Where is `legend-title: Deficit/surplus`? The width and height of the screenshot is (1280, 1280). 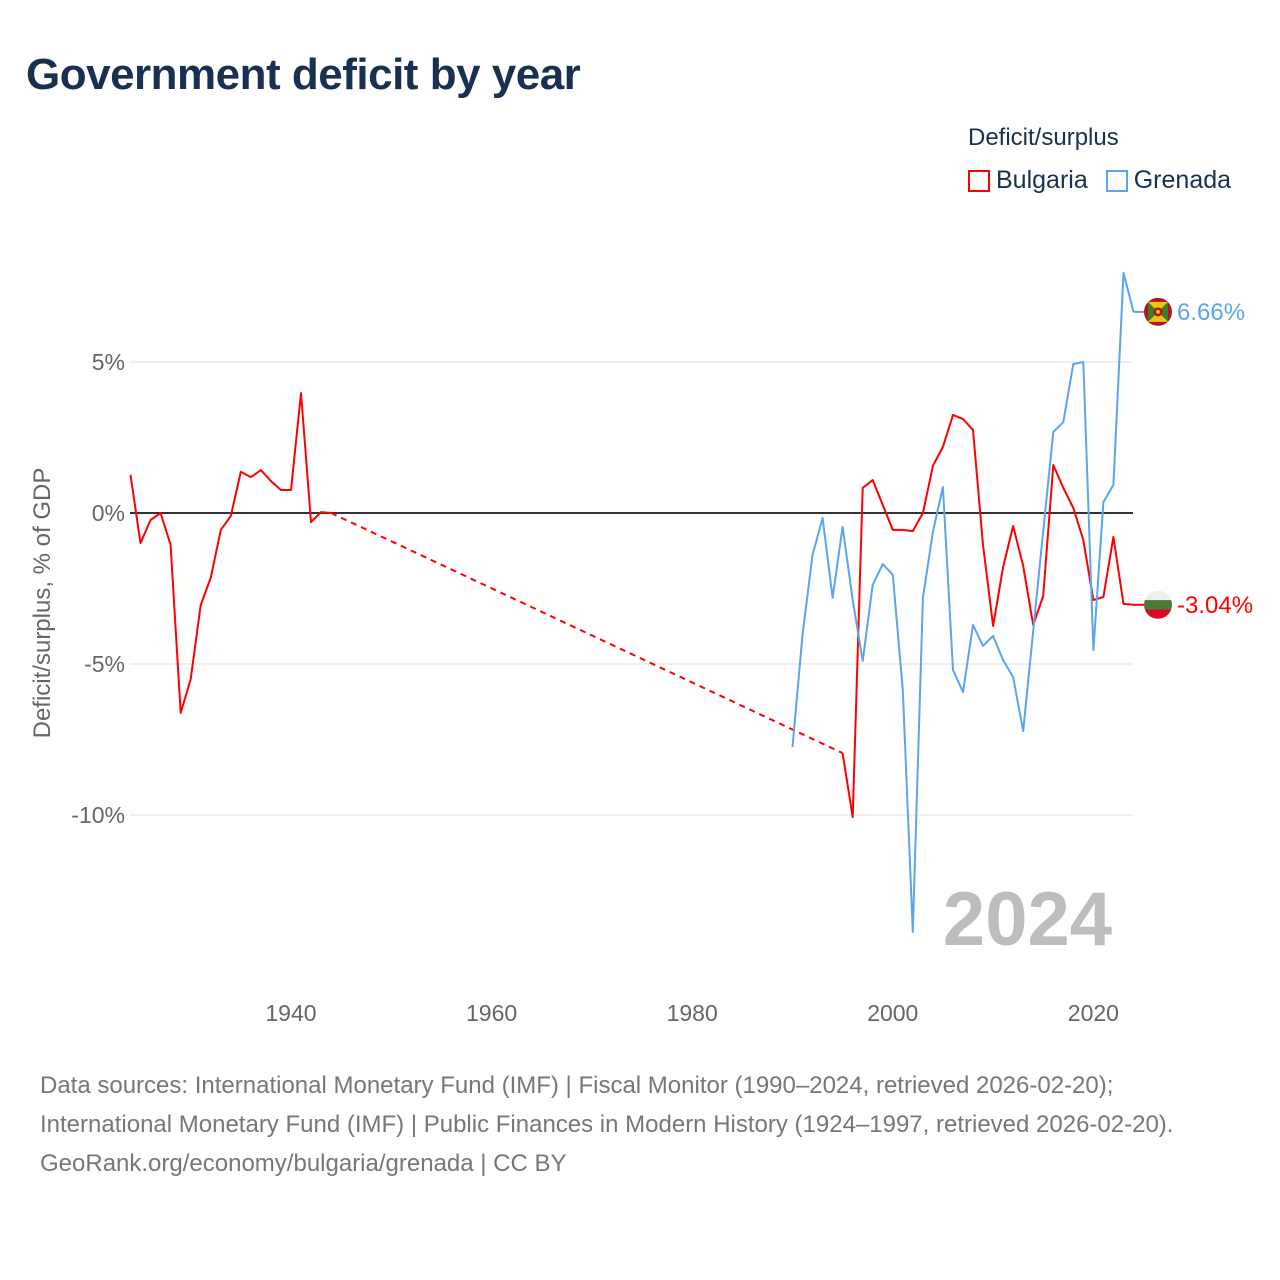 legend-title: Deficit/surplus is located at coordinates (1043, 137).